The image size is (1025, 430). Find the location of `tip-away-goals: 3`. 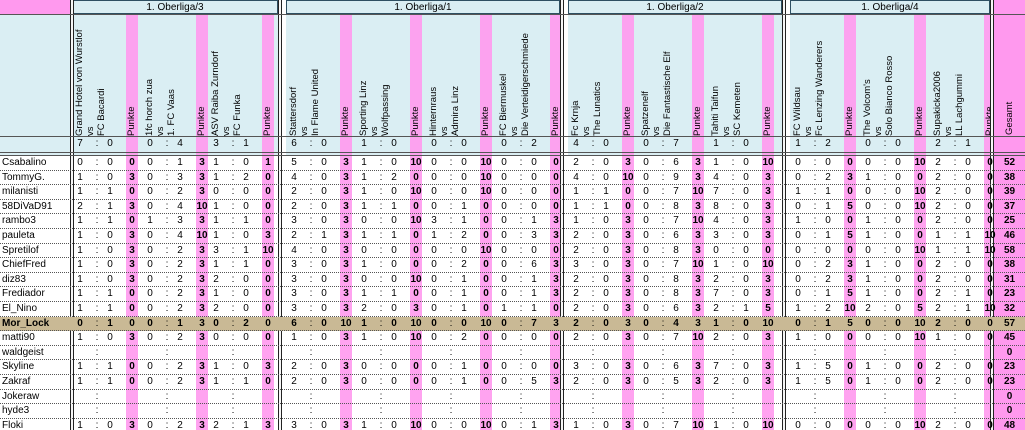

tip-away-goals: 3 is located at coordinates (180, 221).